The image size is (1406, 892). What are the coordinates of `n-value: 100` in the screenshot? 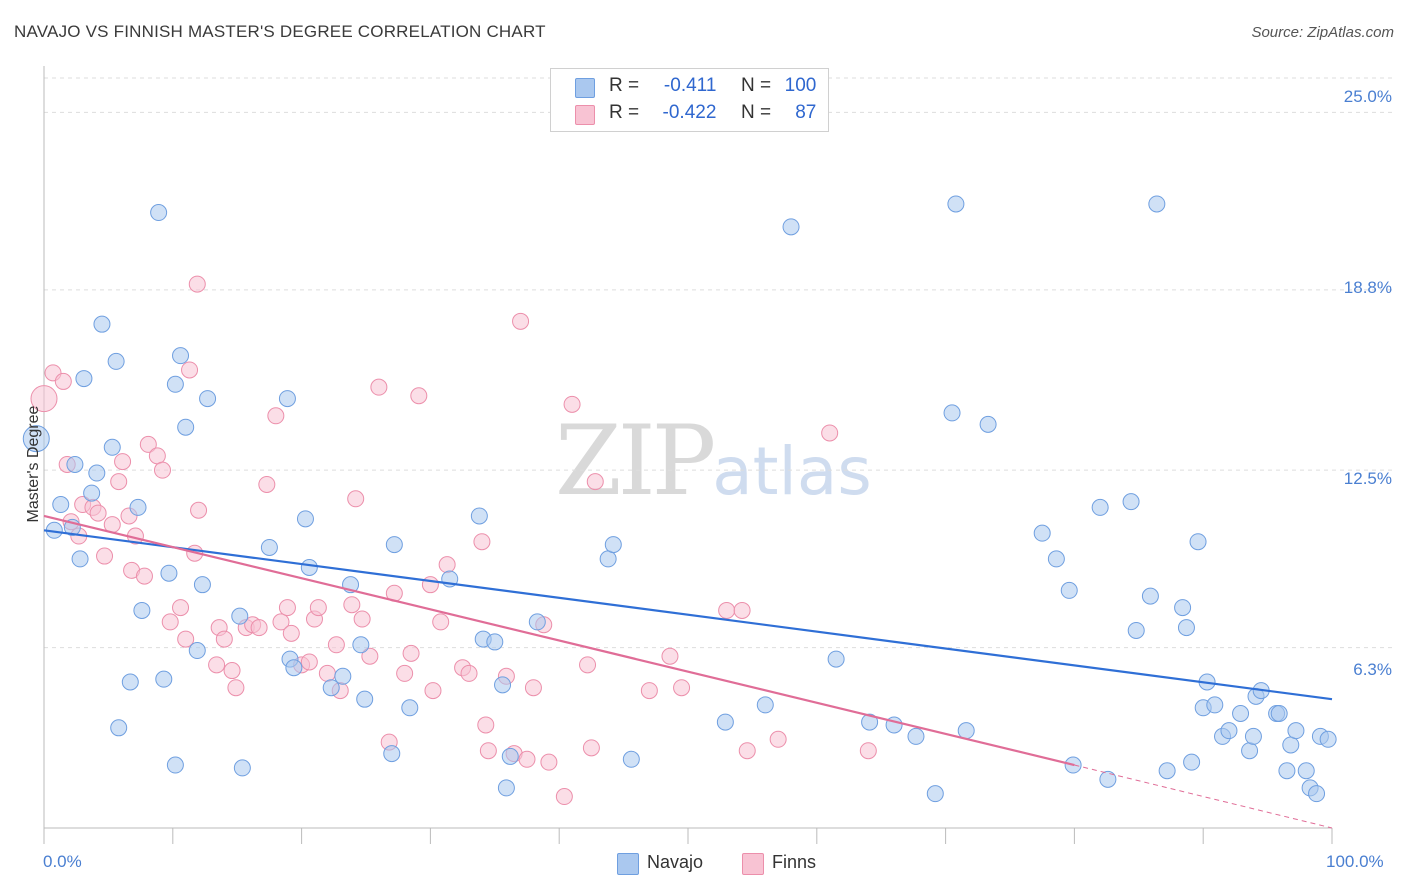 It's located at (800, 85).